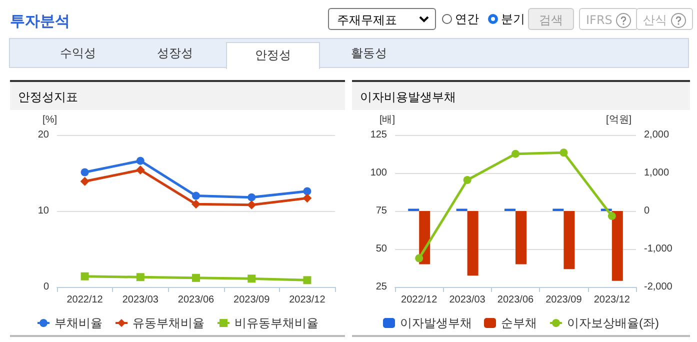  Describe the element at coordinates (276, 323) in the screenshot. I see `legend-label: 비유동부채비율` at that location.